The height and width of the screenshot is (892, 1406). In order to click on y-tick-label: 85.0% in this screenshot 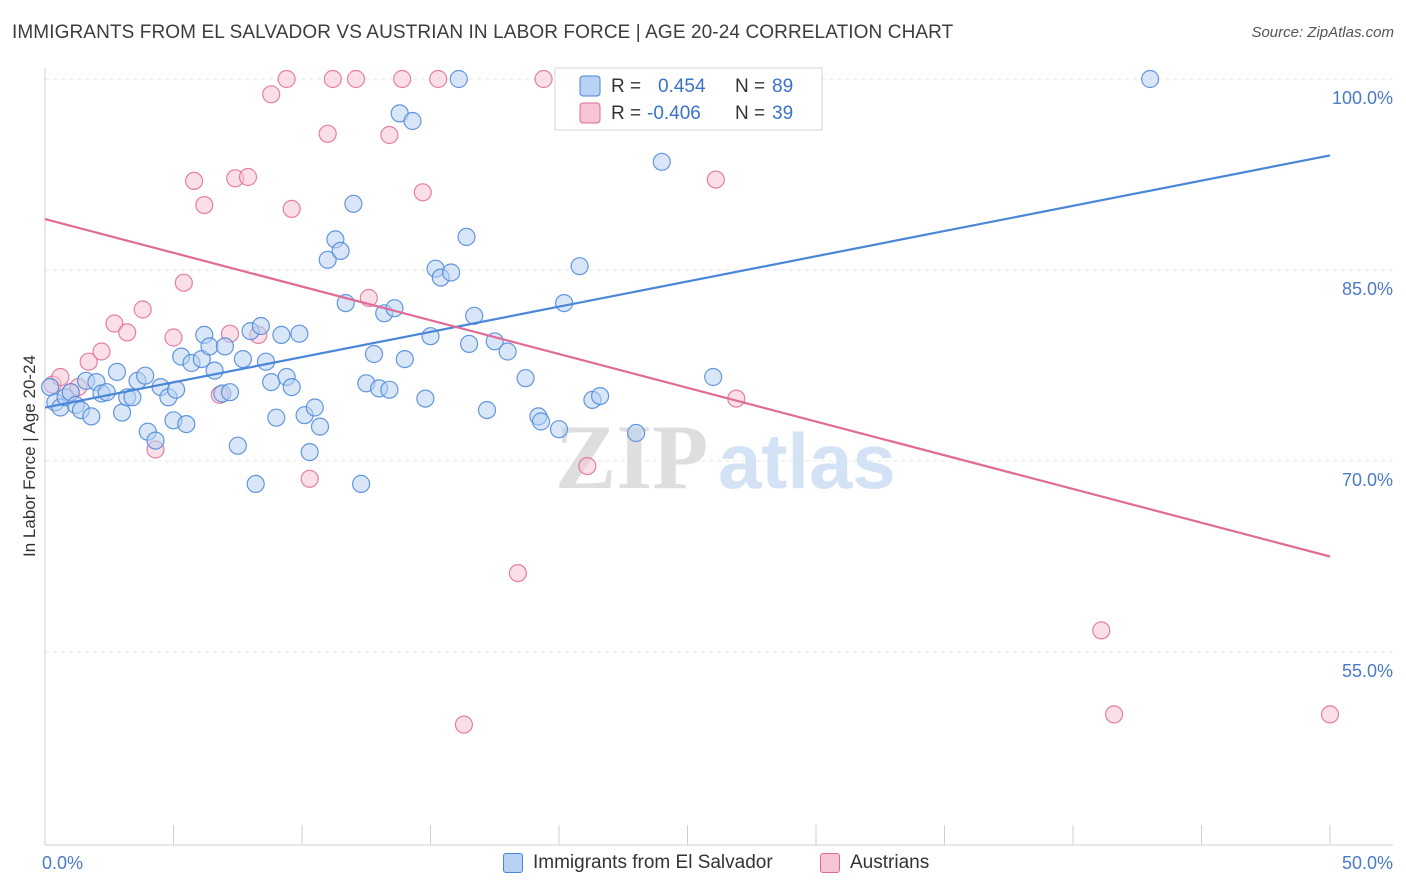, I will do `click(1367, 289)`.